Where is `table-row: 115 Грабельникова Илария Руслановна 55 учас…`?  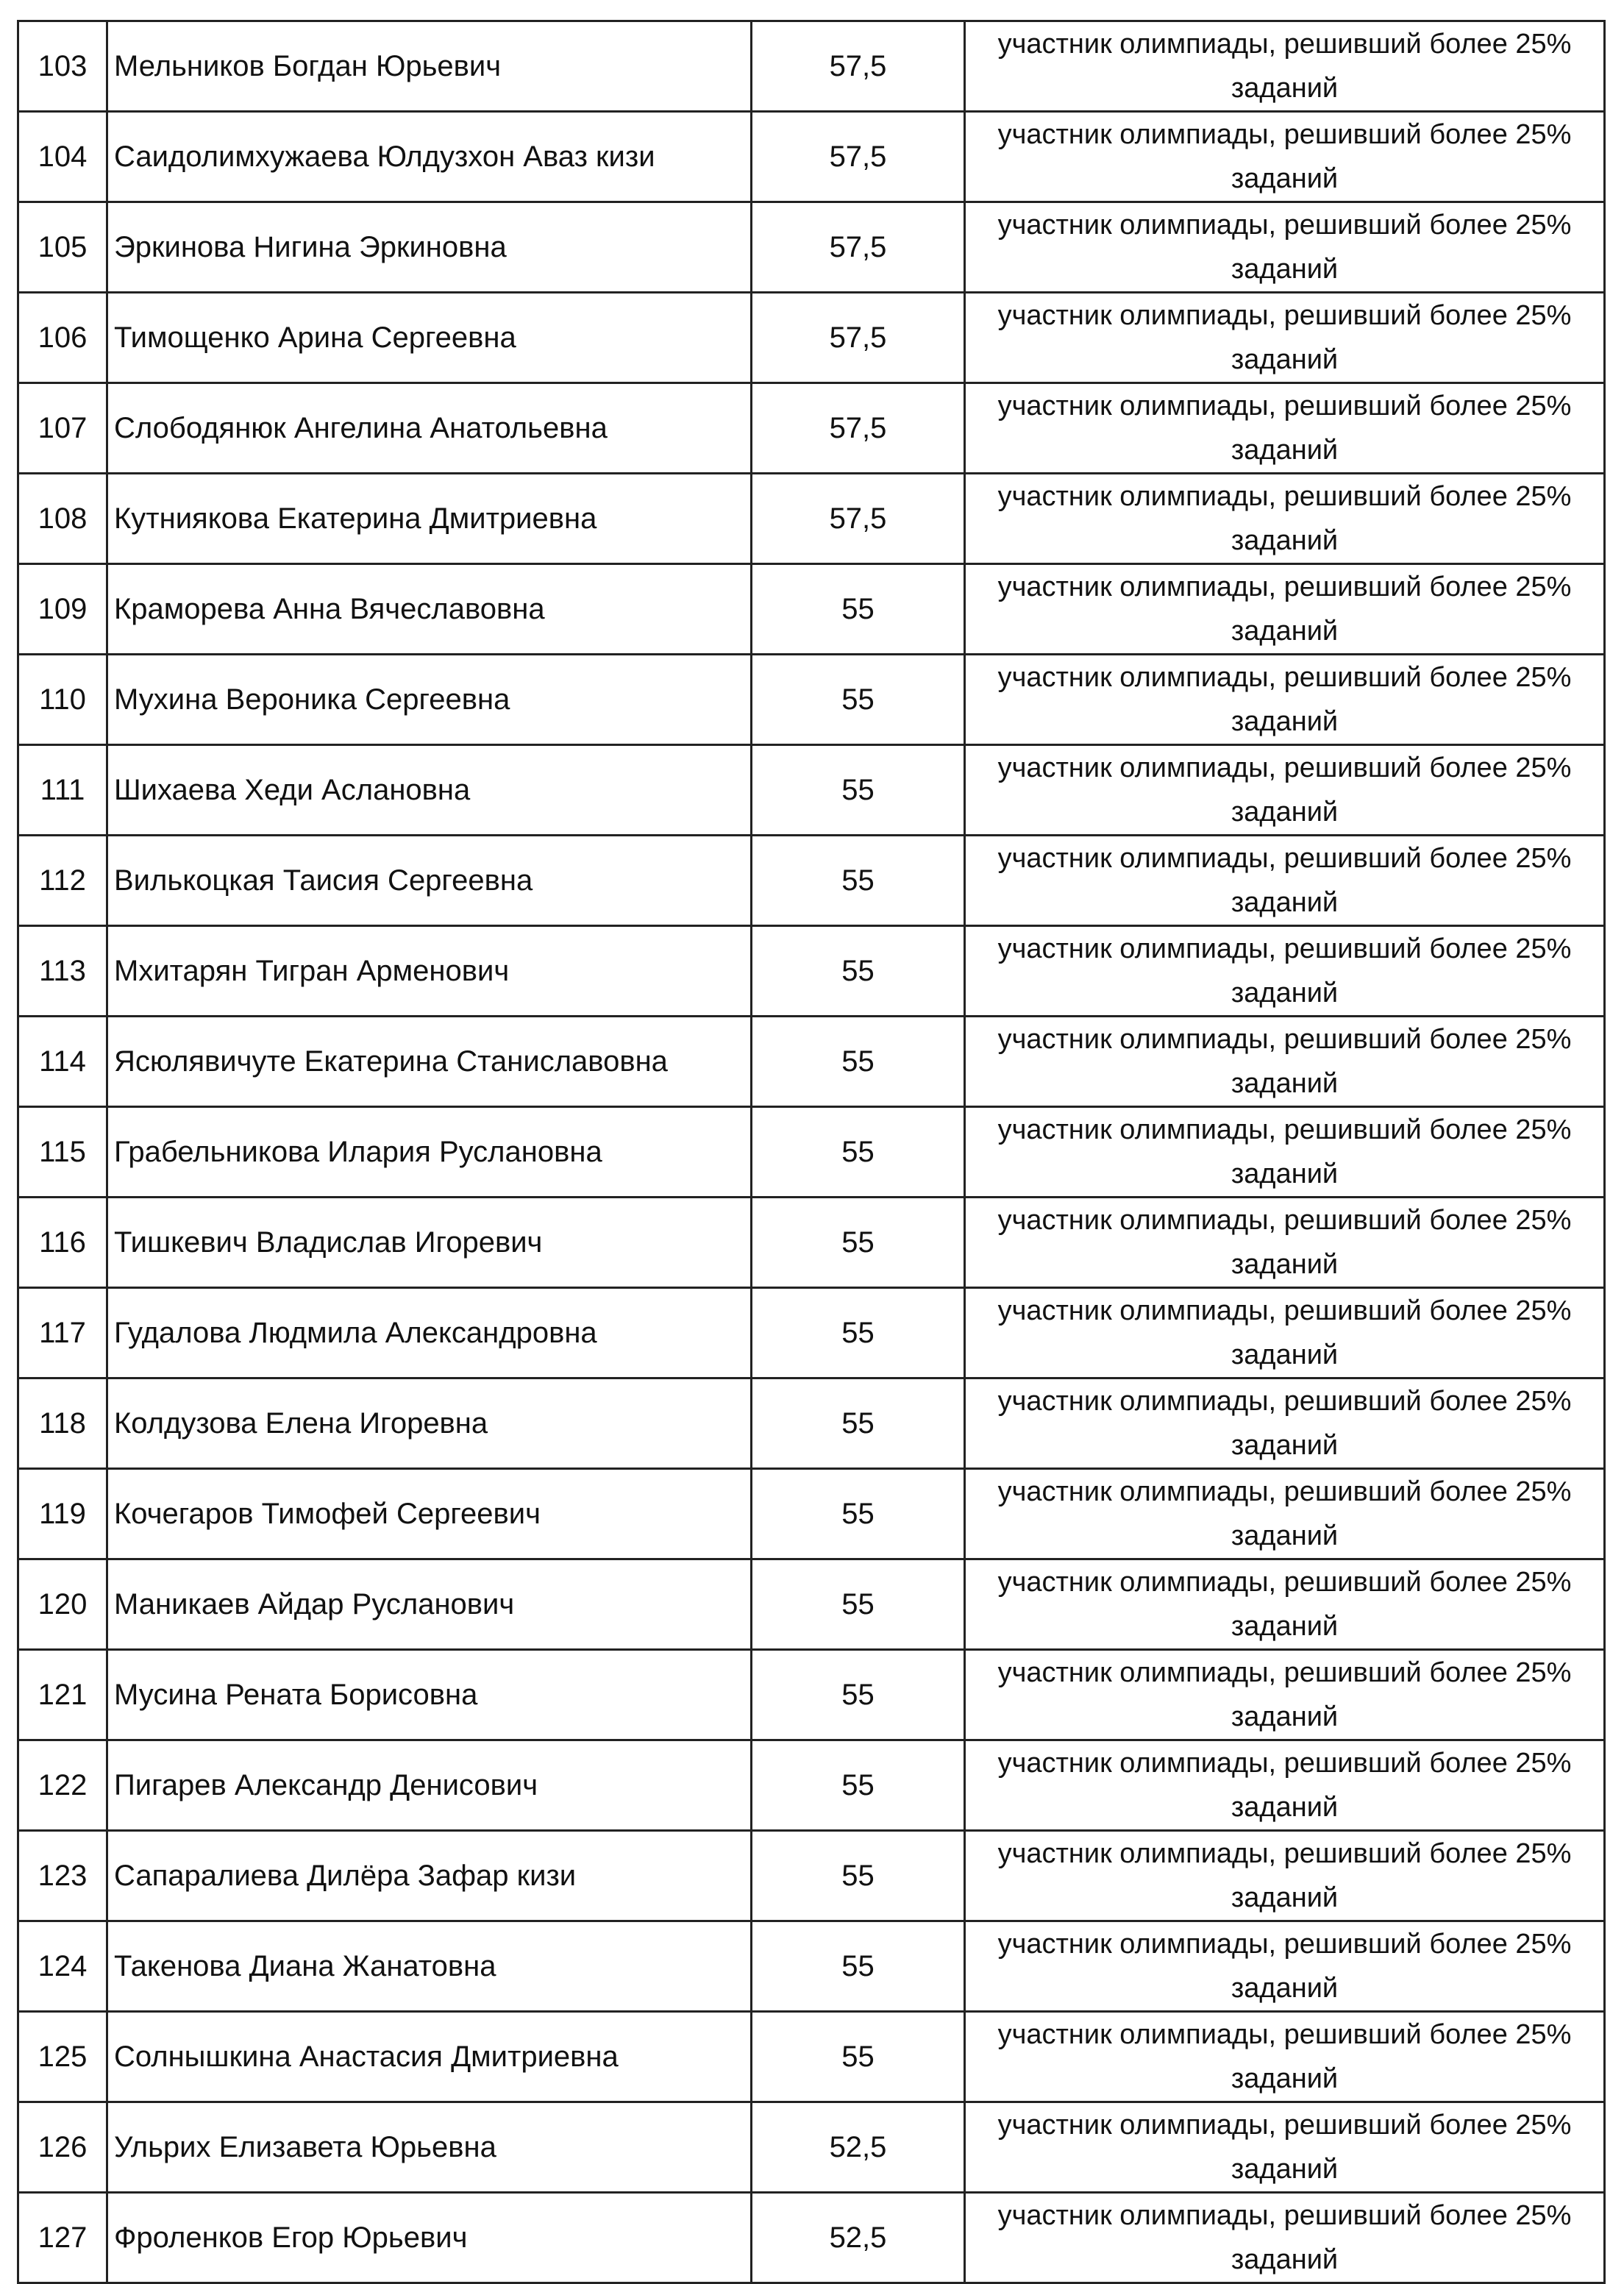 table-row: 115 Грабельникова Илария Руслановна 55 учас… is located at coordinates (811, 1152).